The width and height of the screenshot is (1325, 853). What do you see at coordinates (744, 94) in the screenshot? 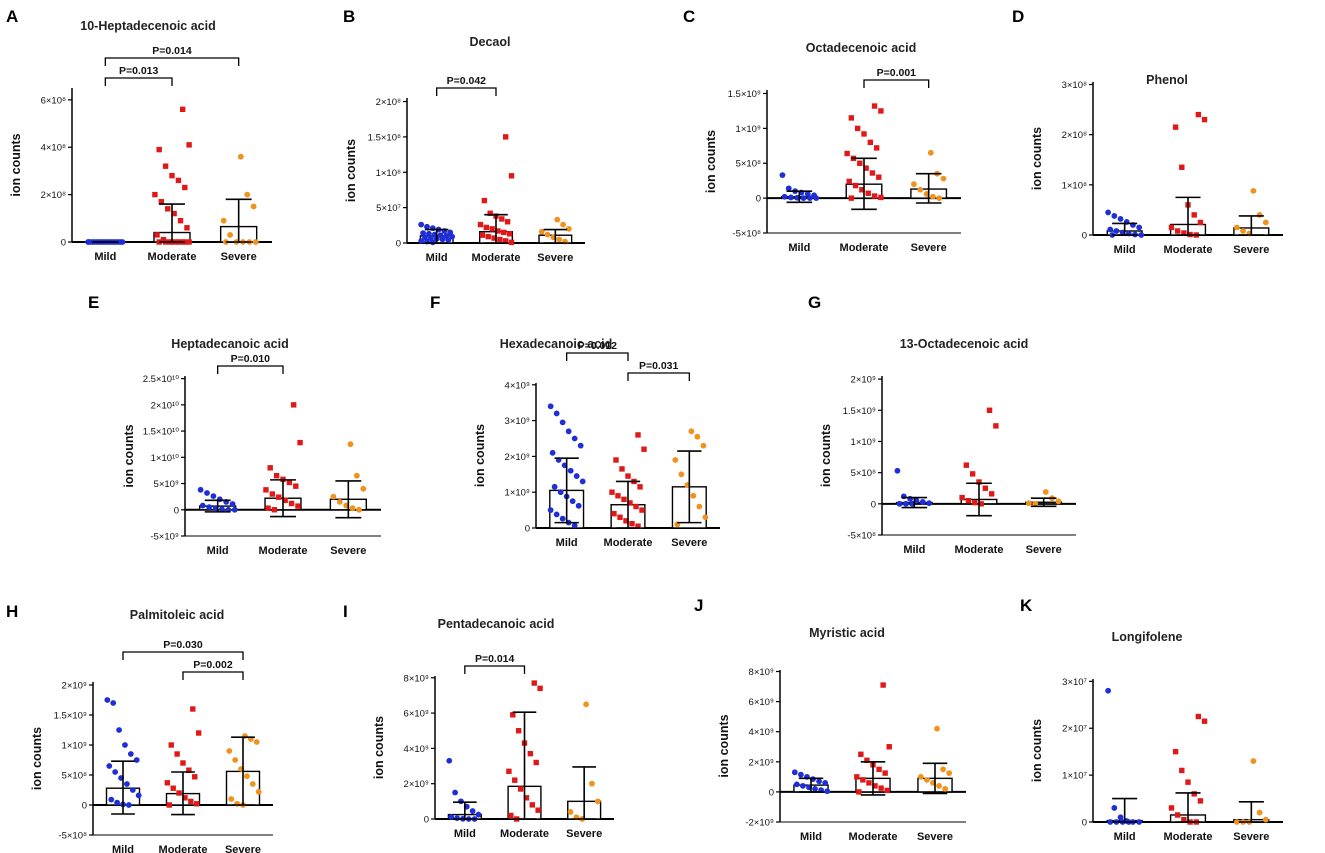
I see `y-tick-label: 1.5×10⁹` at bounding box center [744, 94].